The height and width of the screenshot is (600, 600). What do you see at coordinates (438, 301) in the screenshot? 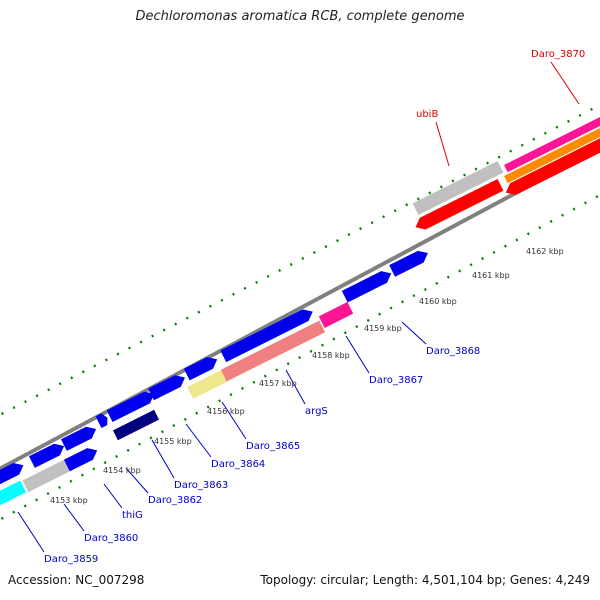
I see `kbp-tick-label: 4160 kbp` at bounding box center [438, 301].